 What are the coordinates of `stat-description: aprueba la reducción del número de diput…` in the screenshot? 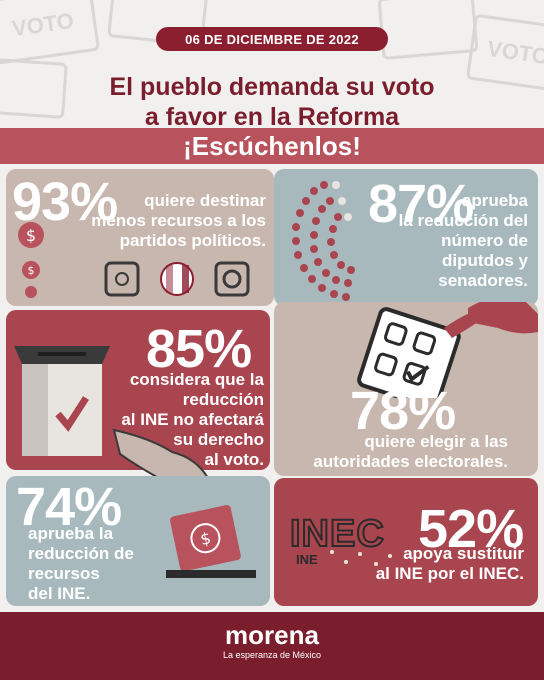 It's located at (463, 240).